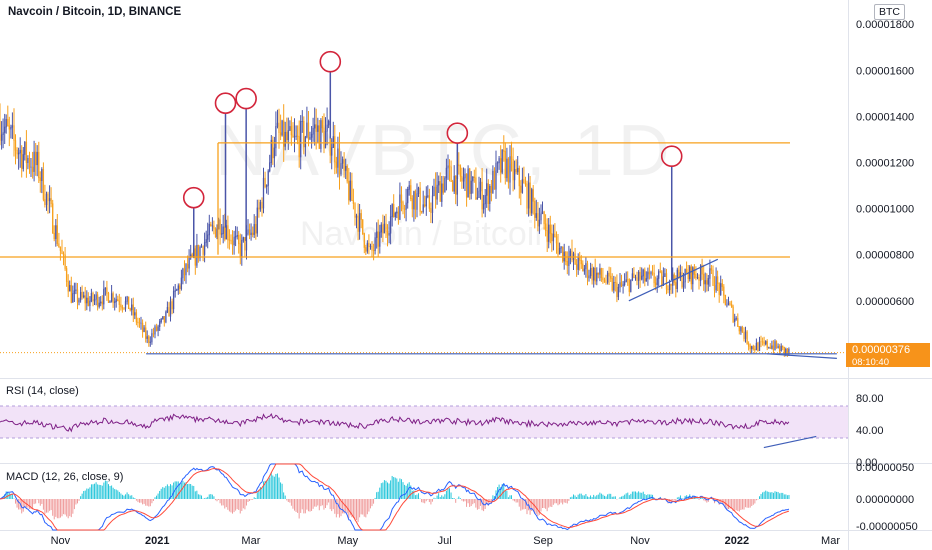  What do you see at coordinates (737, 541) in the screenshot?
I see `time-tick-label: 2022` at bounding box center [737, 541].